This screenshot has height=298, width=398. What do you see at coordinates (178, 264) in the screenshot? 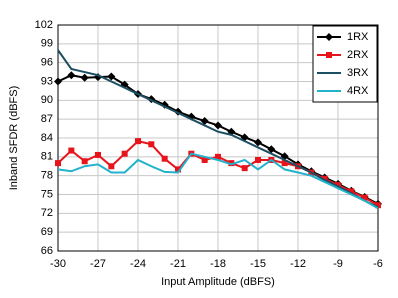
I see `x-tick-label: -21` at bounding box center [178, 264].